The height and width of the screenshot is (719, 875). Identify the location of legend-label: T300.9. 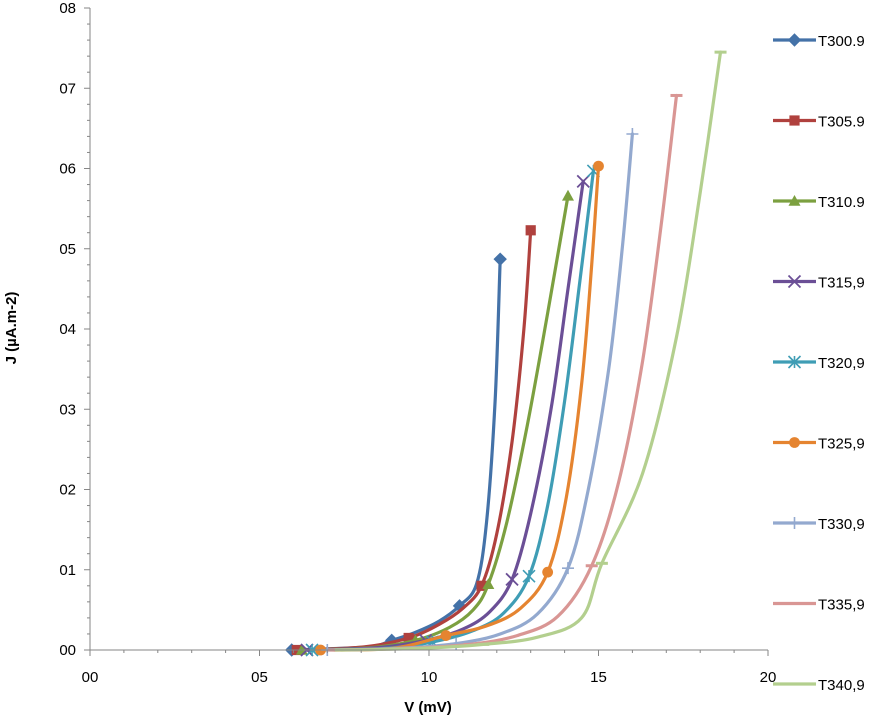
(841, 41).